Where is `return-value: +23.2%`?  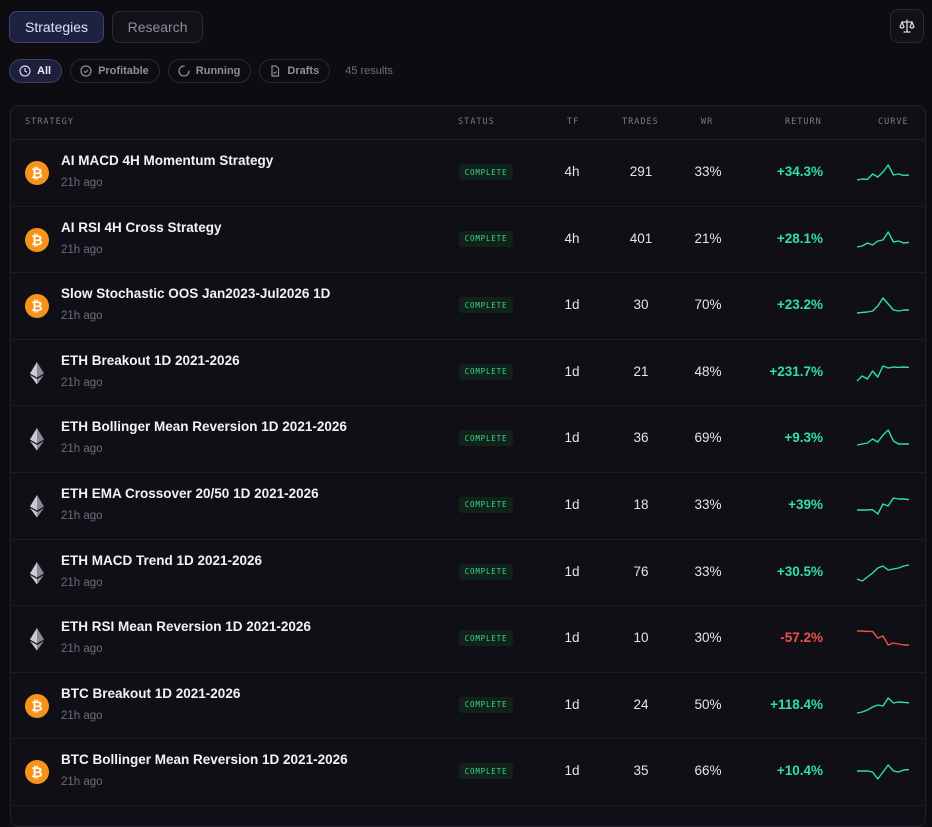
return-value: +23.2% is located at coordinates (799, 305).